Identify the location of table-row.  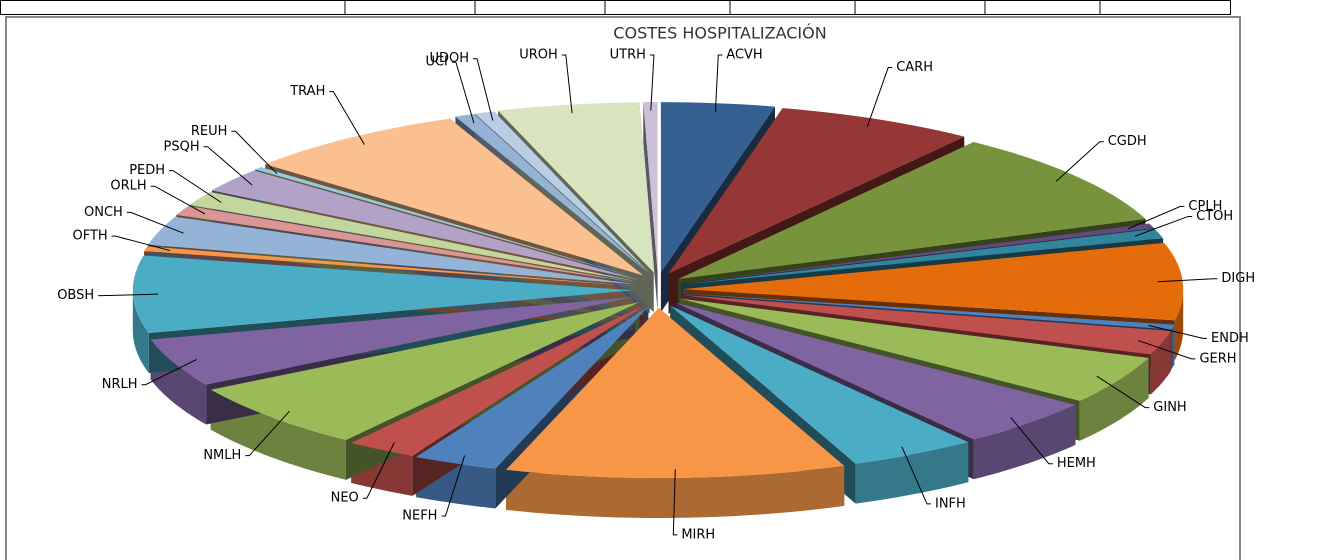
(615, 7).